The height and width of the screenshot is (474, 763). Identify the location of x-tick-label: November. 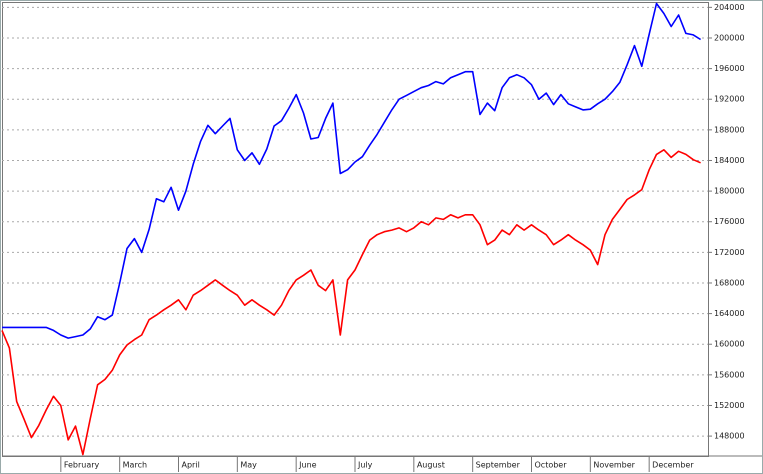
(614, 465).